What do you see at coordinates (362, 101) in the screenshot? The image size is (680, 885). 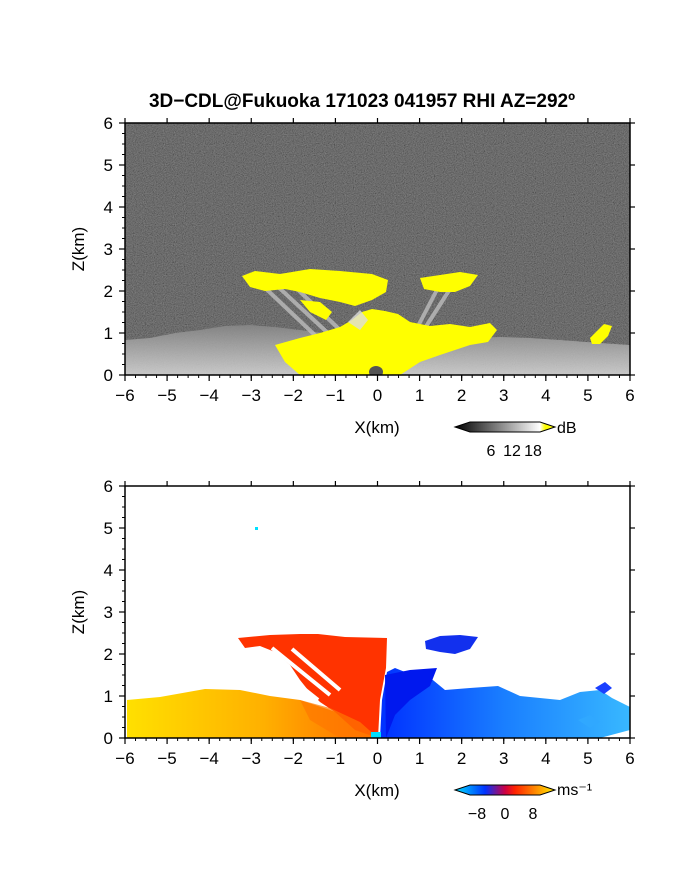 I see `chart-title: 3D−CDL@Fukuoka 171023 041957 RHI AZ=292º` at bounding box center [362, 101].